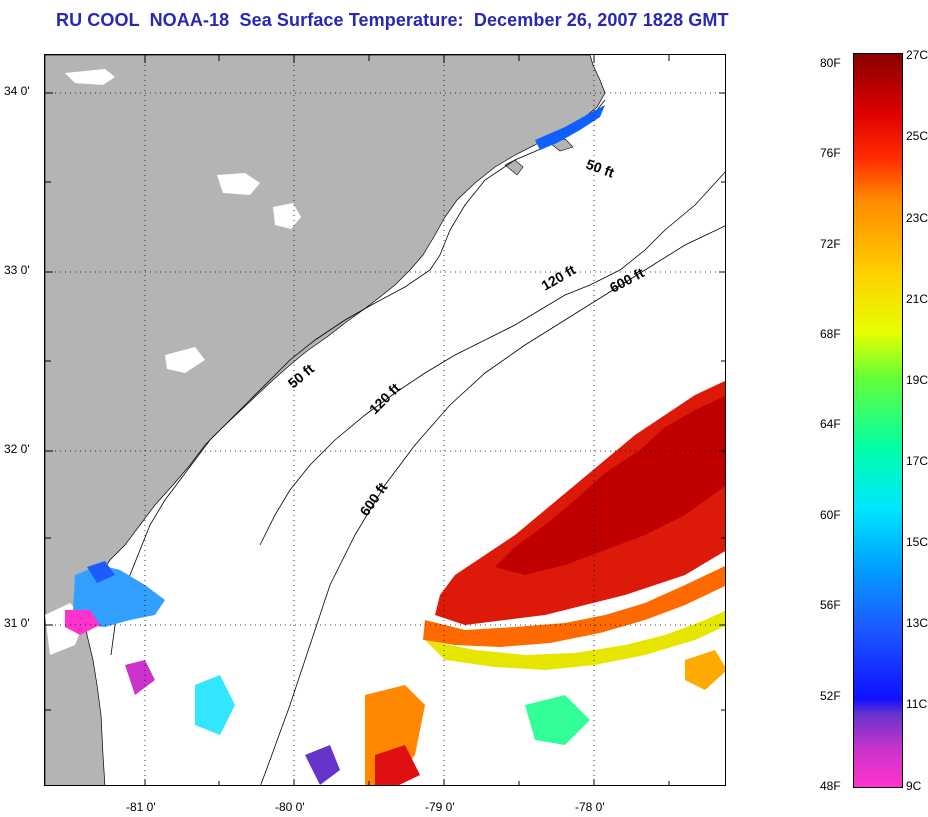 This screenshot has height=817, width=928. I want to click on colorbar-label-9c: 9C, so click(914, 786).